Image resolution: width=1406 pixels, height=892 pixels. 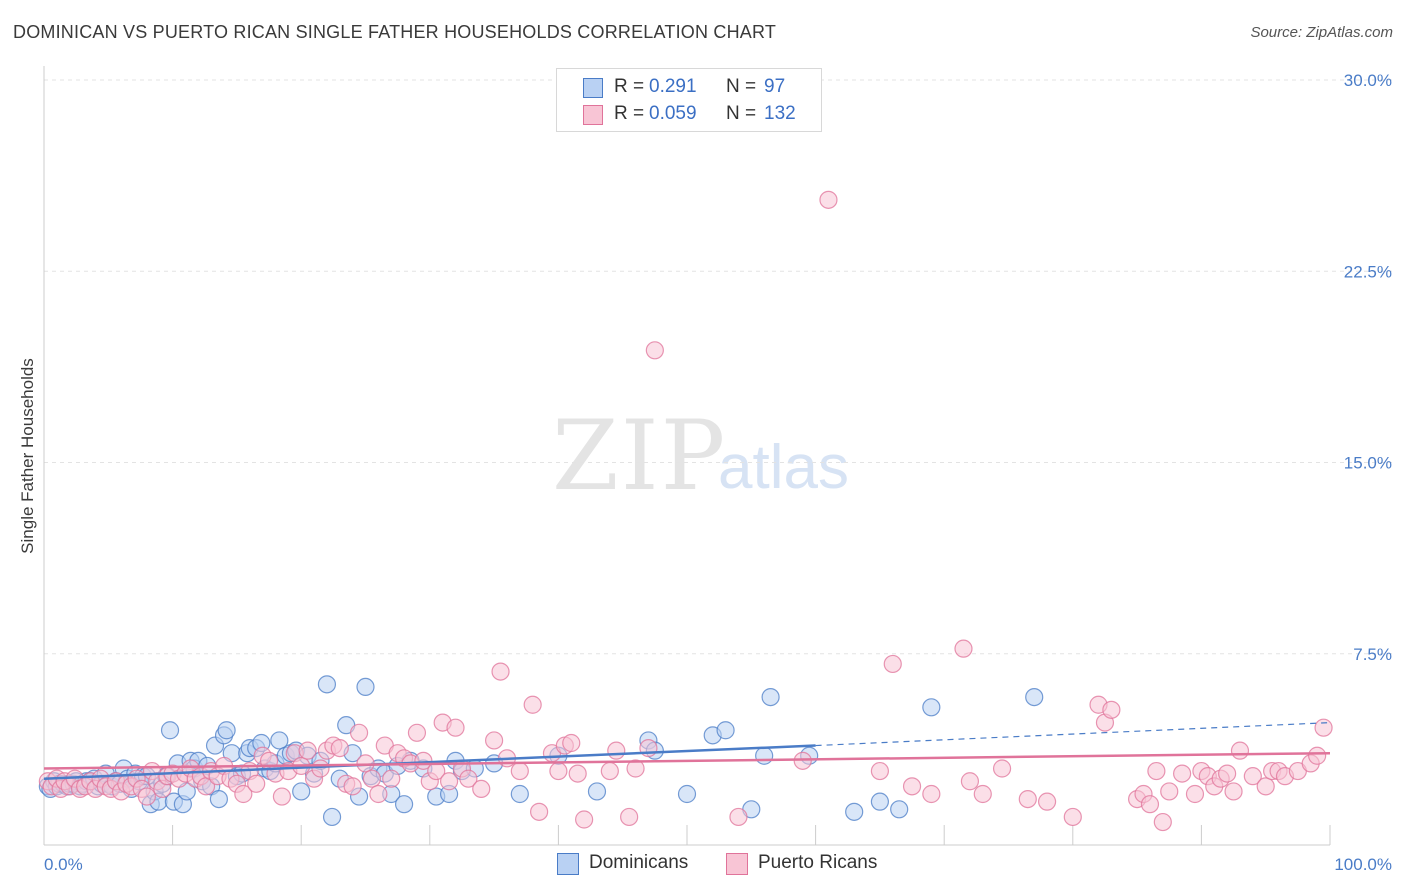 I want to click on legend-r-value: 0.291, so click(x=673, y=86).